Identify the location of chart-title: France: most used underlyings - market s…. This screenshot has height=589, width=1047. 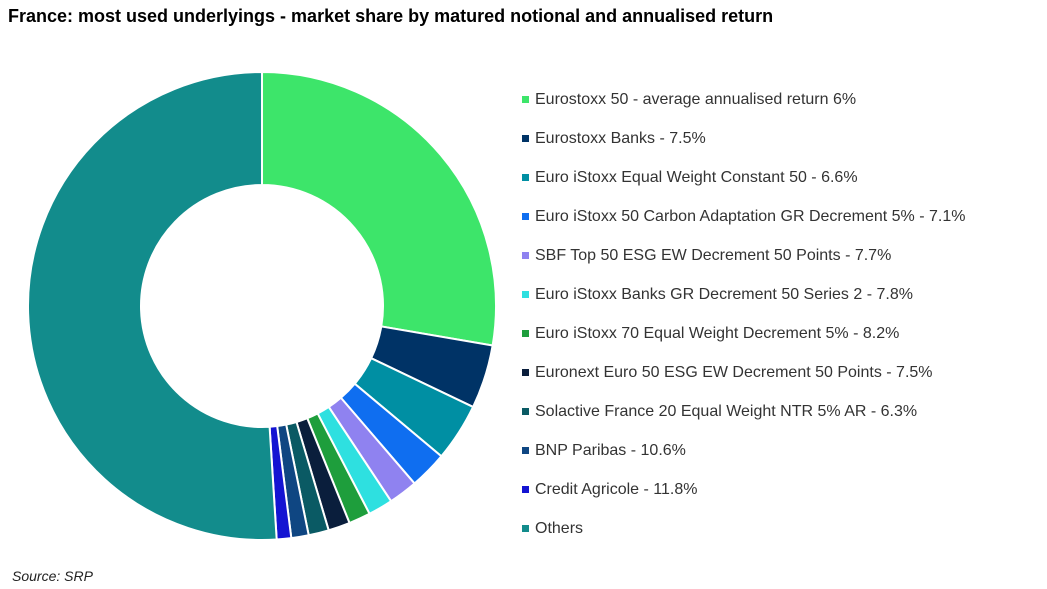
(391, 16).